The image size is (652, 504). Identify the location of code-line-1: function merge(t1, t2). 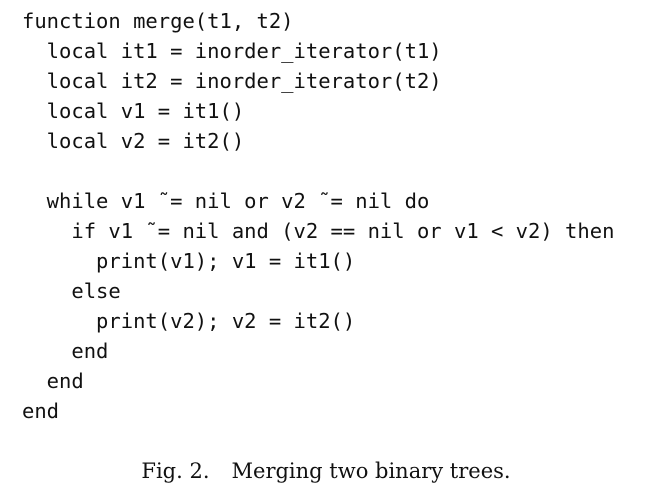
(158, 21).